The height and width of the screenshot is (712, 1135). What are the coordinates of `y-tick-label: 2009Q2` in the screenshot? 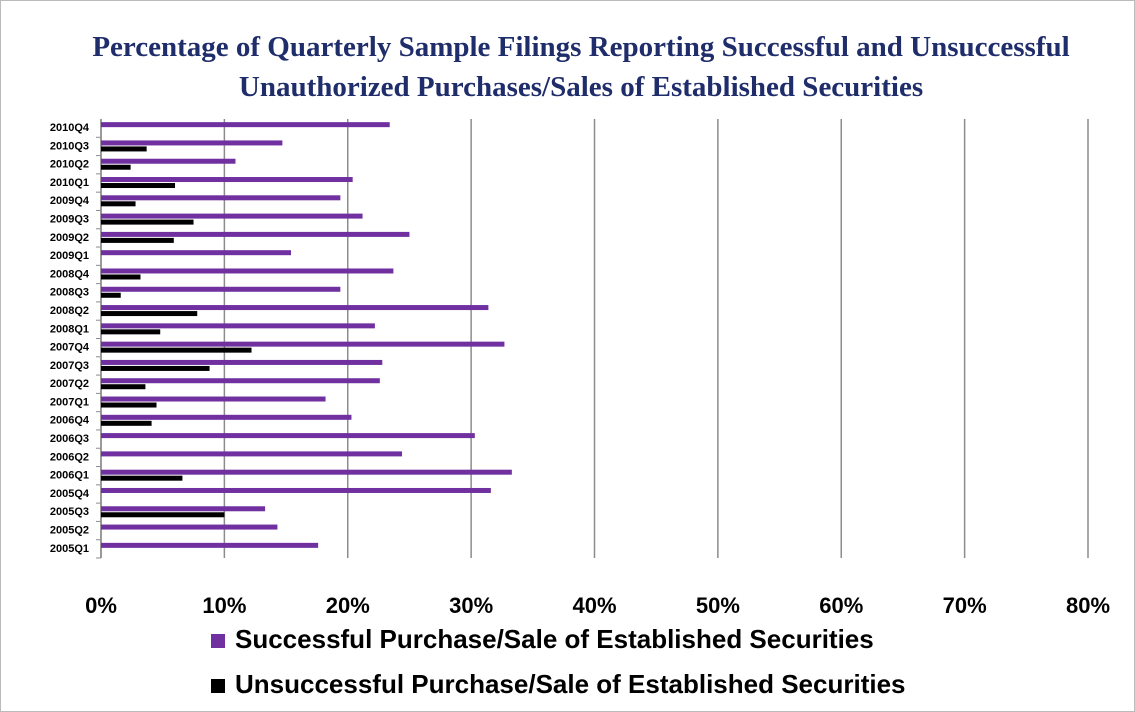 It's located at (69, 238).